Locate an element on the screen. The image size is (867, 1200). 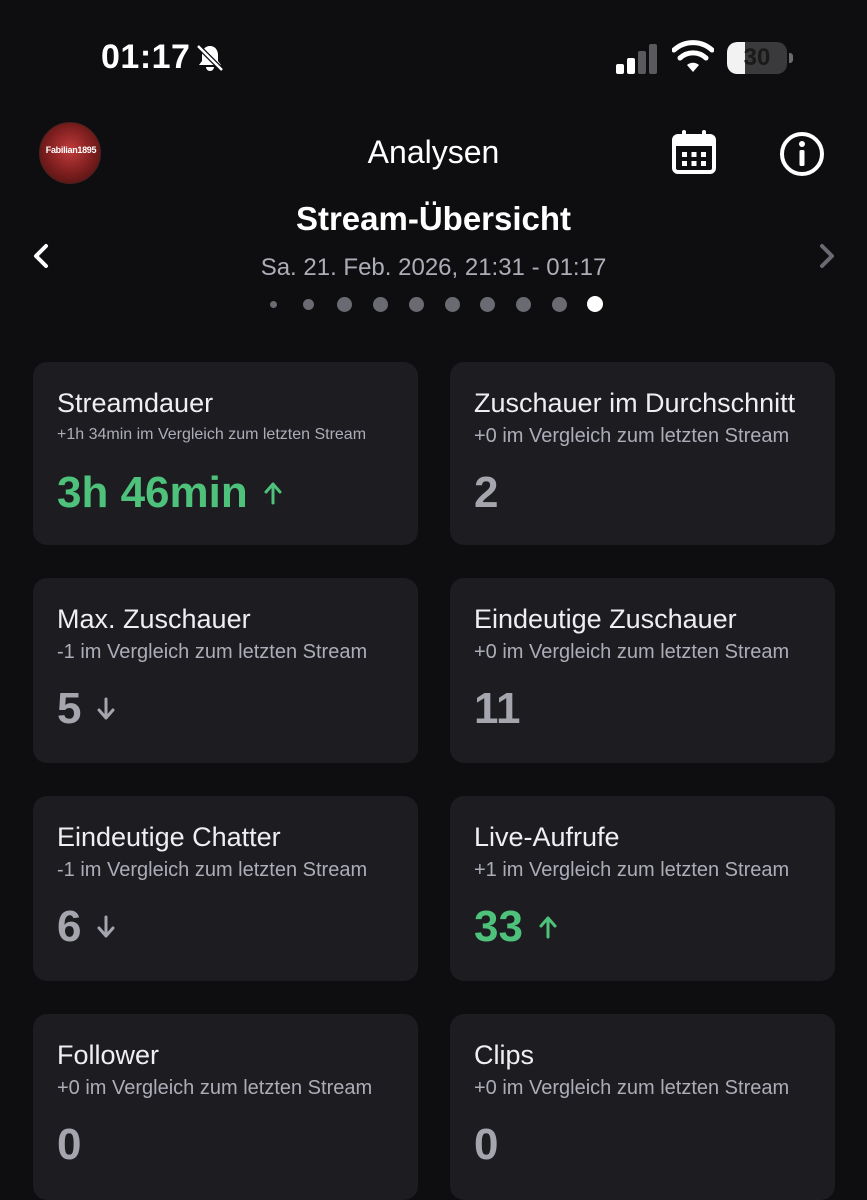
wifi-icon is located at coordinates (693, 56).